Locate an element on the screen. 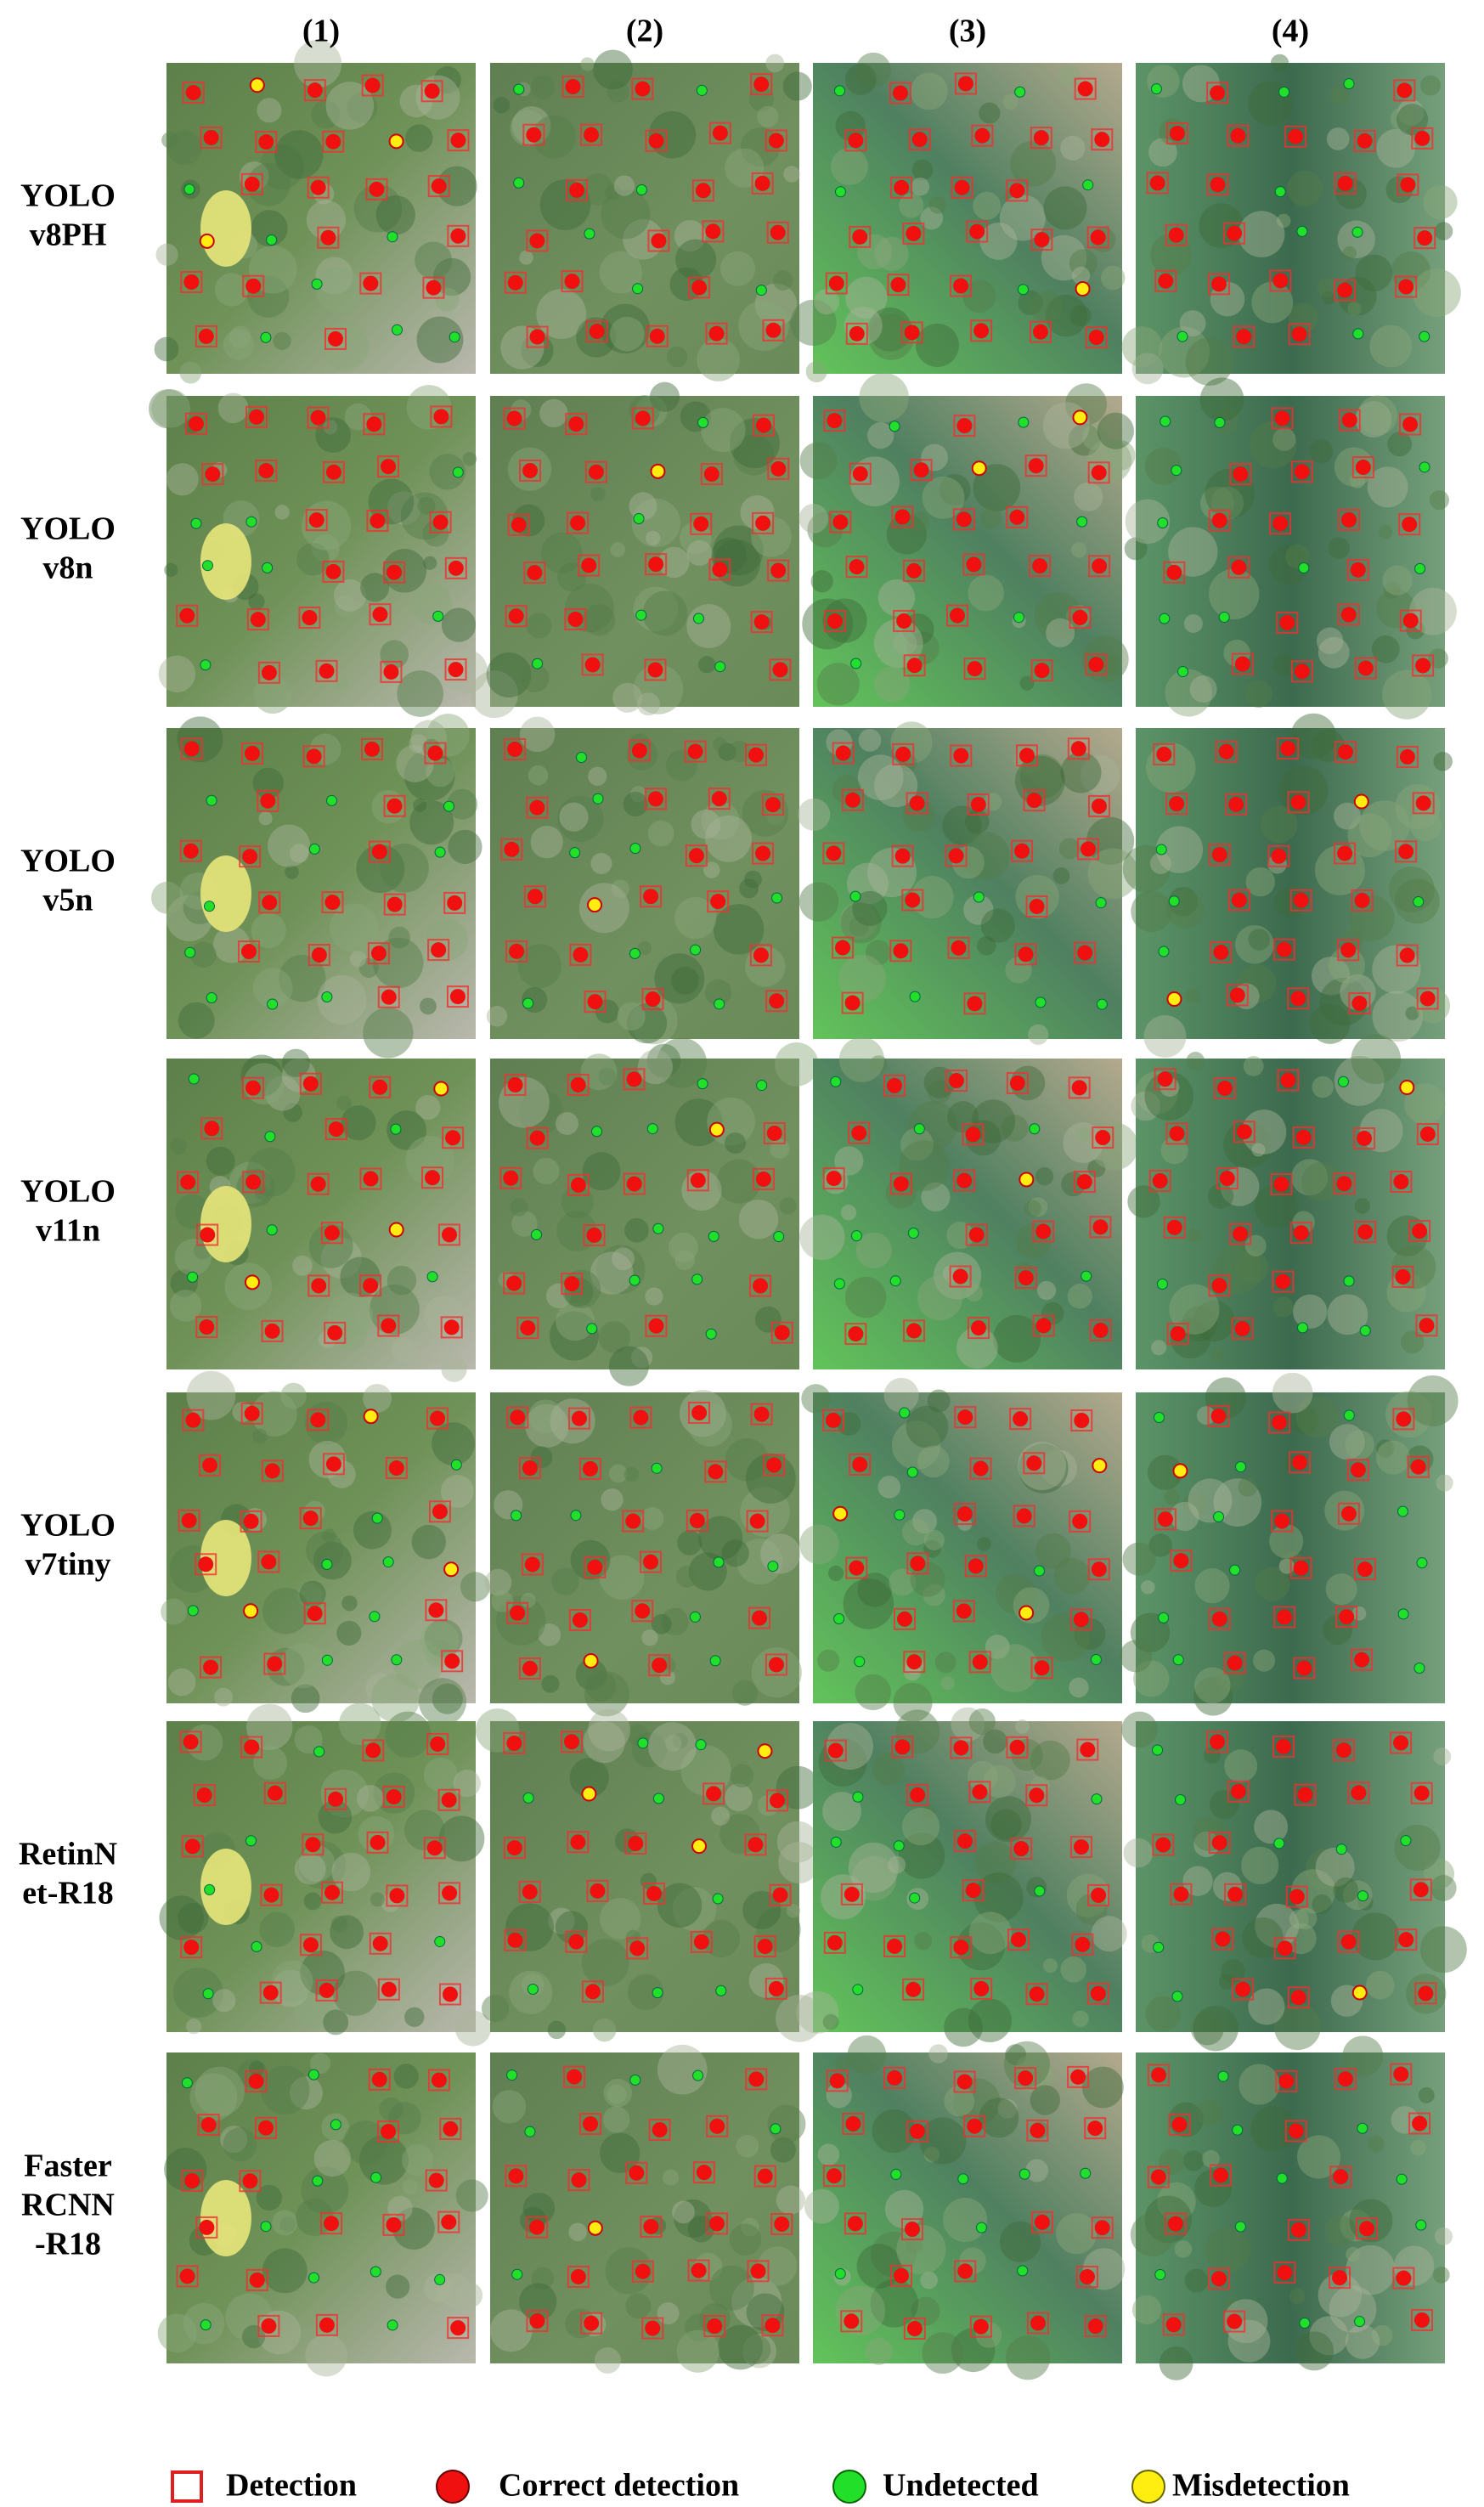 The height and width of the screenshot is (2507, 1484). row-label: YOLO is located at coordinates (68, 861).